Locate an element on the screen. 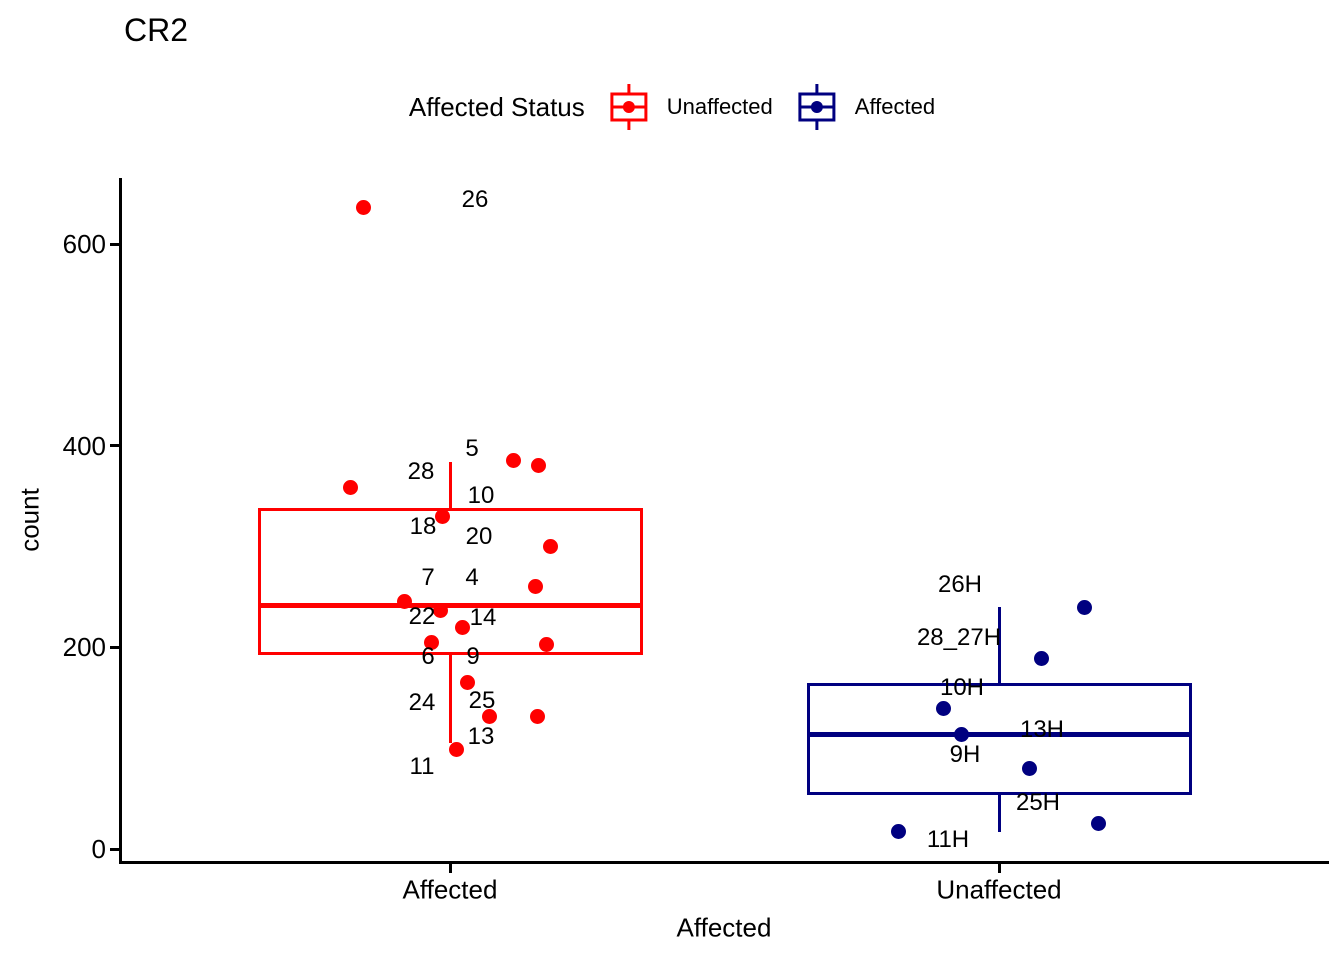 Image resolution: width=1344 pixels, height=960 pixels. point-label: 25H is located at coordinates (1038, 802).